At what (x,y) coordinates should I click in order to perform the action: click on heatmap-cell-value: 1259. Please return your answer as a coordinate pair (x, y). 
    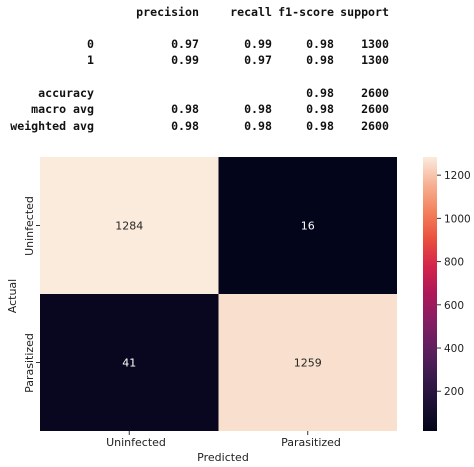
    Looking at the image, I should click on (308, 363).